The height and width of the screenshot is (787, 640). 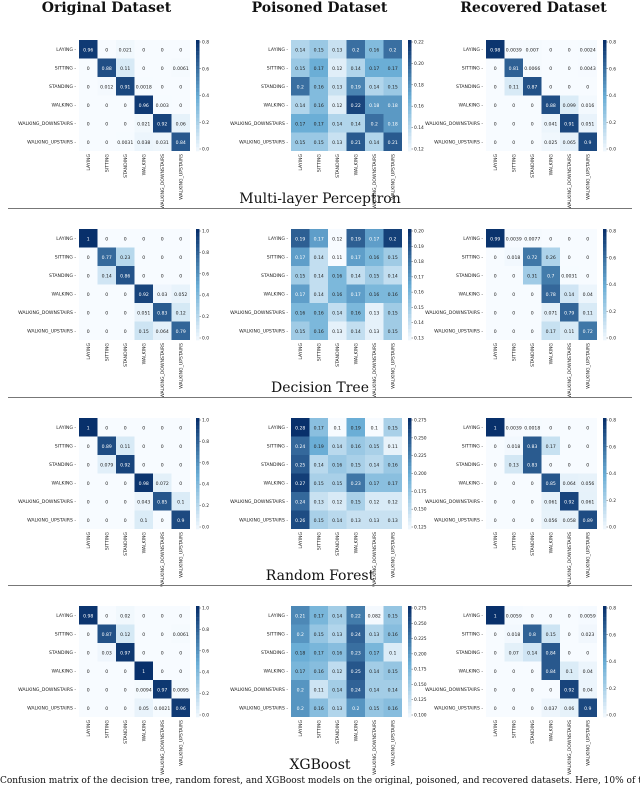 What do you see at coordinates (374, 87) in the screenshot?
I see `cell-value: 0.14` at bounding box center [374, 87].